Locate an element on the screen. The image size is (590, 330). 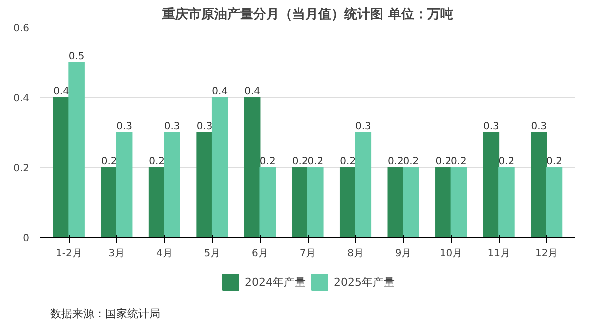
source-note: 数据来源：国家统计局 is located at coordinates (105, 314).